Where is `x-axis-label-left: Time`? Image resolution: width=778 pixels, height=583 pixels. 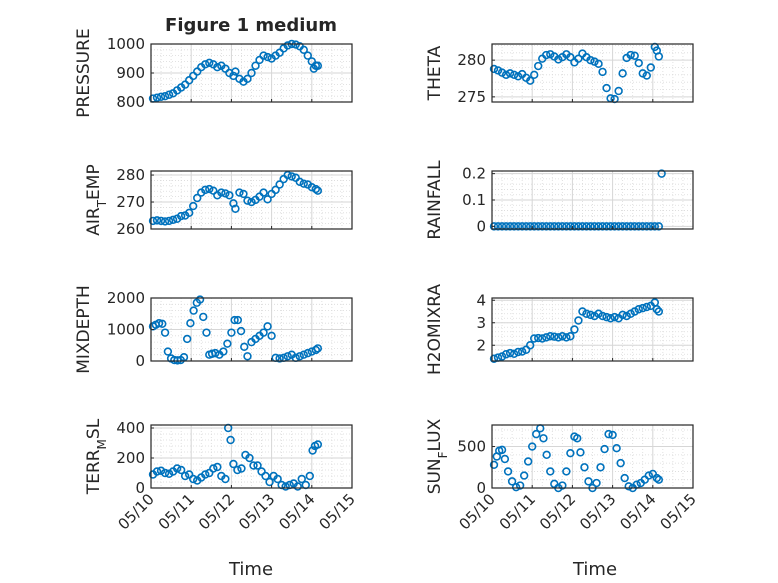 x-axis-label-left: Time is located at coordinates (250, 569).